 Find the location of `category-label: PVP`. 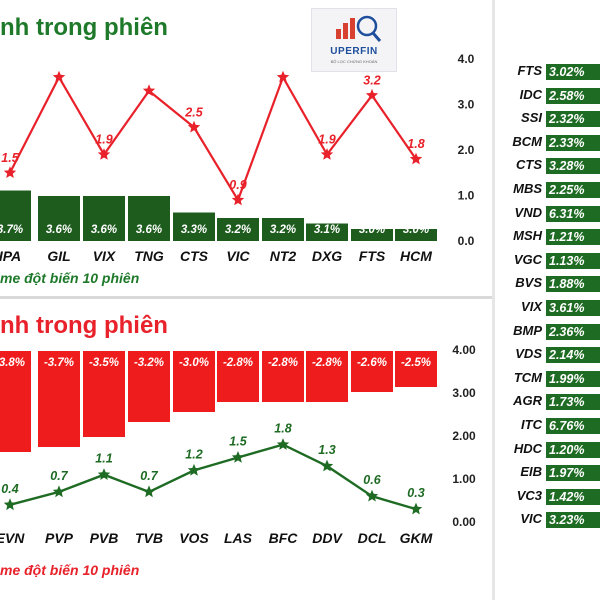

category-label: PVP is located at coordinates (59, 538).